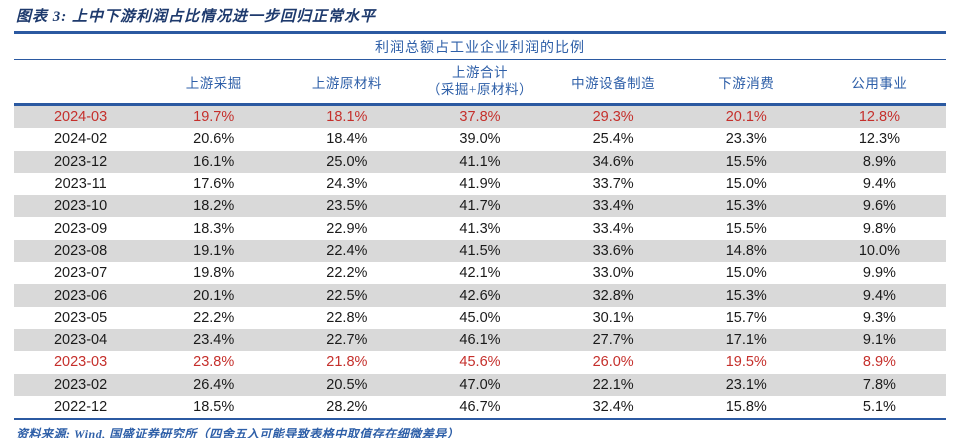 This screenshot has height=438, width=960. I want to click on row-value: 45.0%, so click(480, 317).